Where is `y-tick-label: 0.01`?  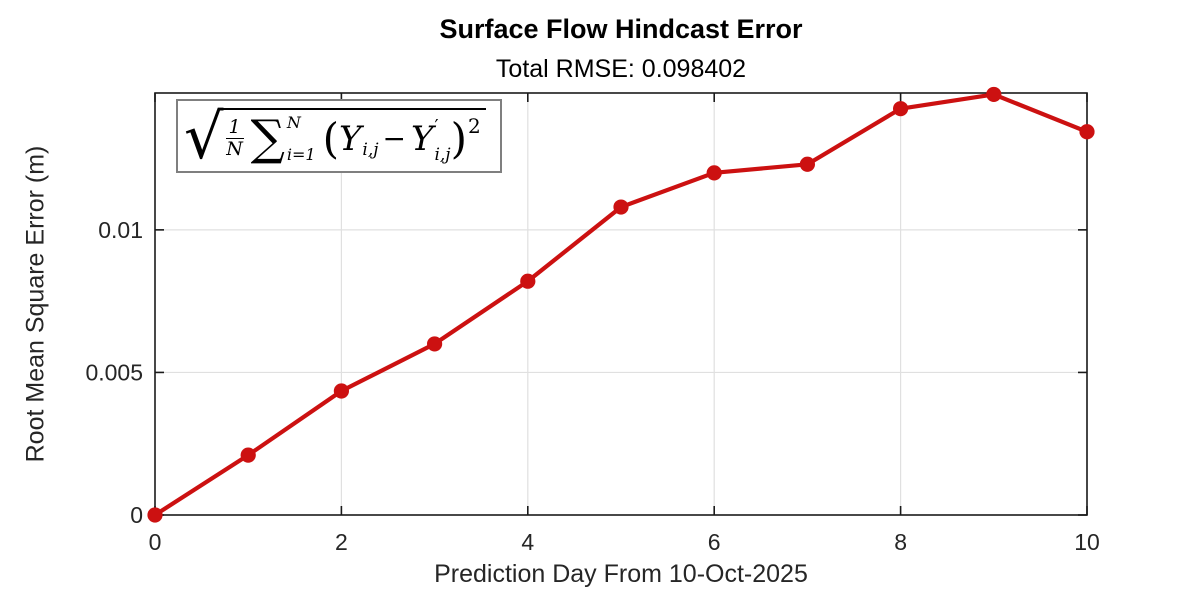 y-tick-label: 0.01 is located at coordinates (120, 230).